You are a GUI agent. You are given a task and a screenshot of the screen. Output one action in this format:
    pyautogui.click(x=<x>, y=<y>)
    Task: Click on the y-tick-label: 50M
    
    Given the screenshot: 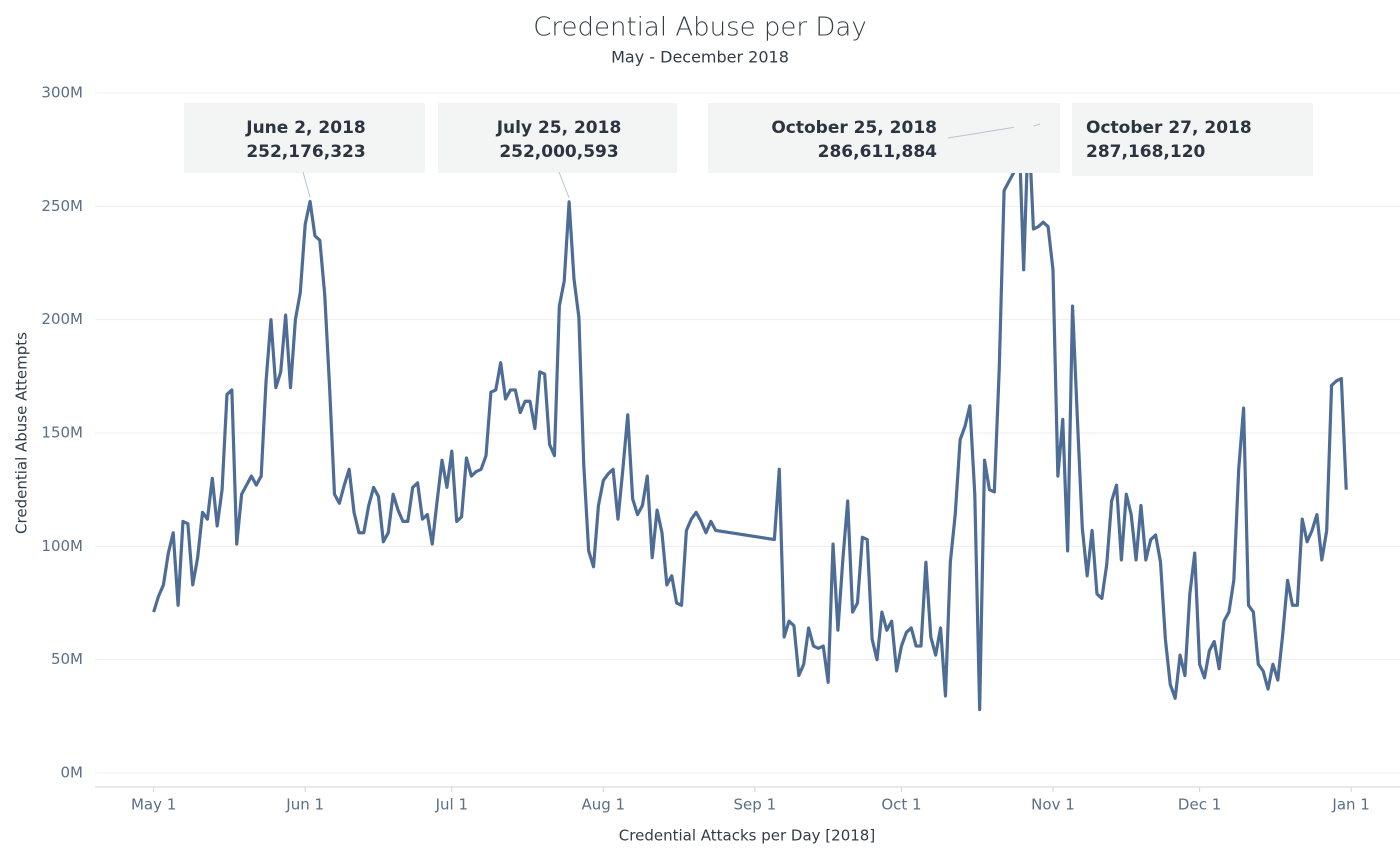 What is the action you would take?
    pyautogui.click(x=67, y=659)
    